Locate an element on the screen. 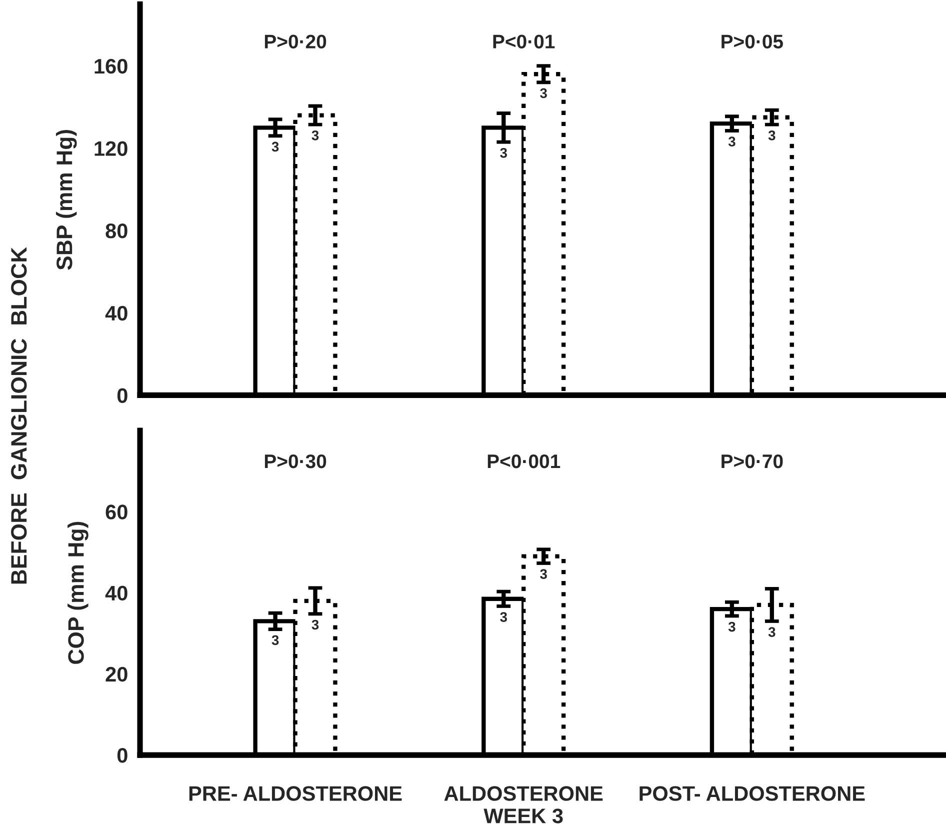 This screenshot has height=832, width=946. y-axis-title: COP (mm Hg) is located at coordinates (78, 593).